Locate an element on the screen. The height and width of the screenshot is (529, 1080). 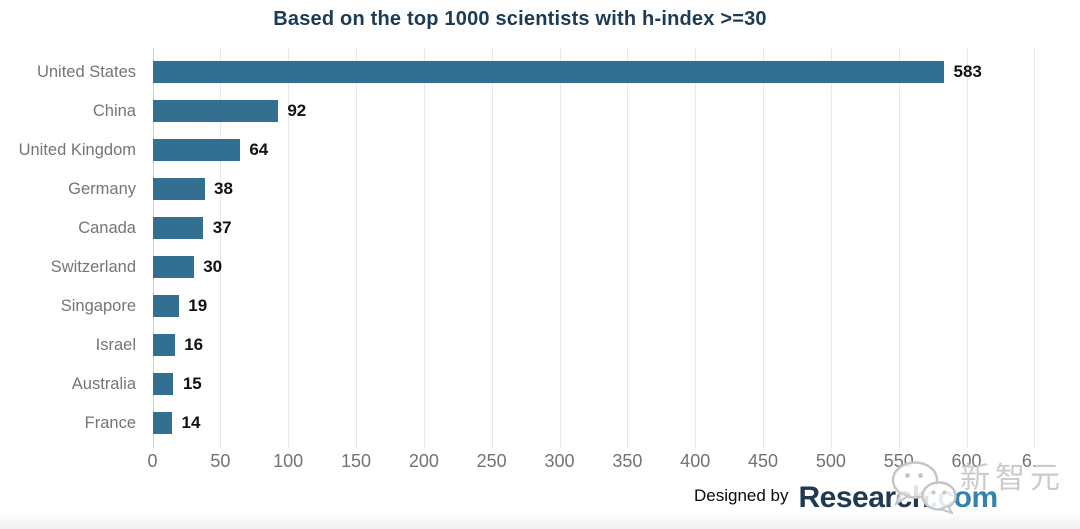
x-tick-label: 0 is located at coordinates (152, 461).